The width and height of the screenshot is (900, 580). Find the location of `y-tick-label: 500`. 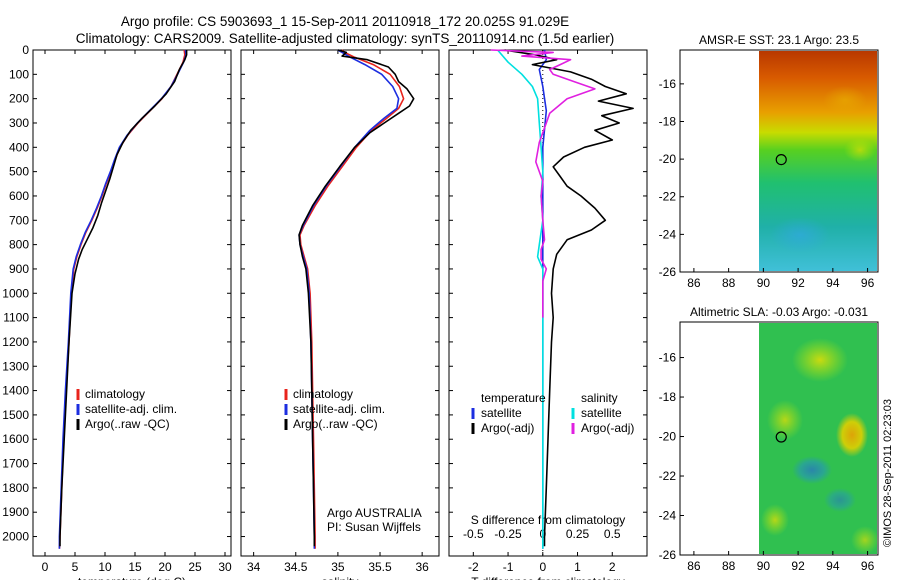

y-tick-label: 500 is located at coordinates (19, 172).